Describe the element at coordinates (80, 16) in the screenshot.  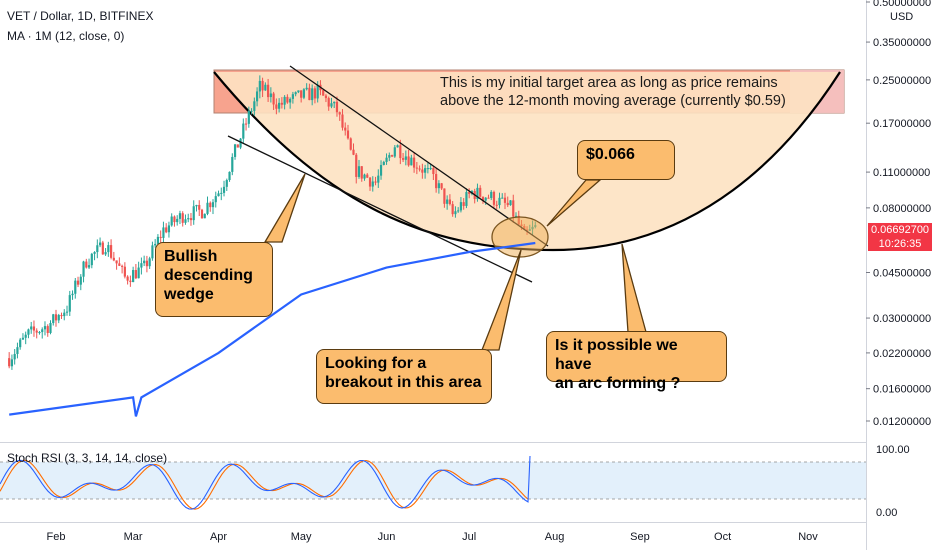
I see `symbol-title: VET / Dollar, 1D, BITFINEX` at that location.